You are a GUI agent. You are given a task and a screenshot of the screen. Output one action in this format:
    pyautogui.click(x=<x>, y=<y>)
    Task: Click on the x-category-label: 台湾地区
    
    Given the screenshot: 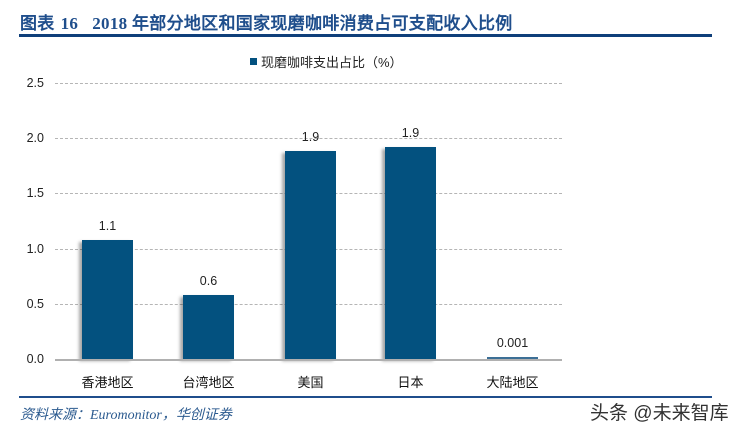 What is the action you would take?
    pyautogui.click(x=208, y=382)
    